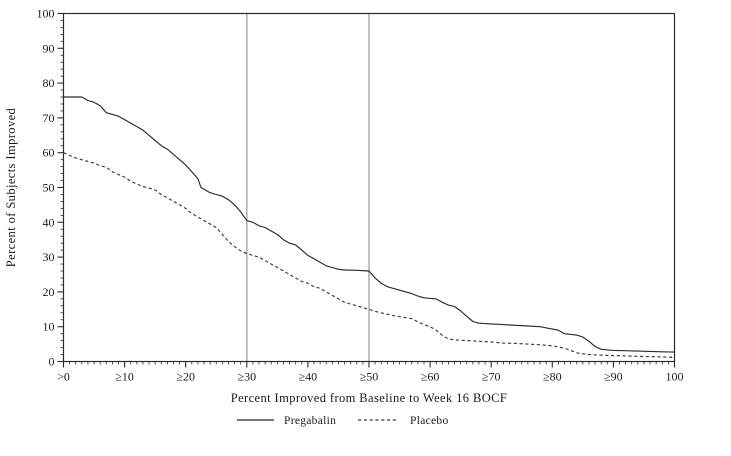 The height and width of the screenshot is (456, 731). I want to click on legend: Pregabalin Placebo, so click(343, 421).